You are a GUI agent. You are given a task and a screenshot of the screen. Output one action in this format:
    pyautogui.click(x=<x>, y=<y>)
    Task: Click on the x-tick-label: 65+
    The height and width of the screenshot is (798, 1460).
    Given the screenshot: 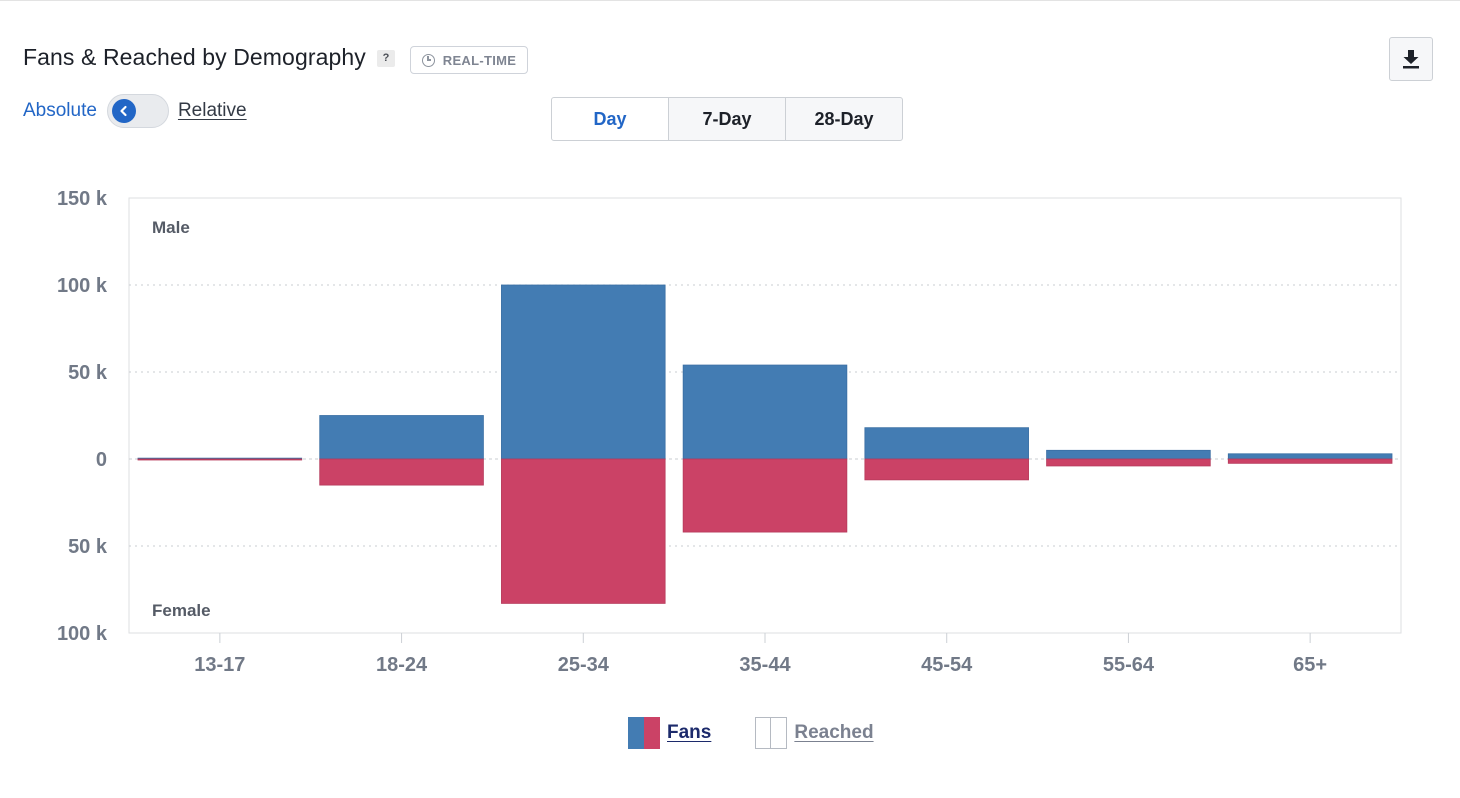 What is the action you would take?
    pyautogui.click(x=1310, y=665)
    